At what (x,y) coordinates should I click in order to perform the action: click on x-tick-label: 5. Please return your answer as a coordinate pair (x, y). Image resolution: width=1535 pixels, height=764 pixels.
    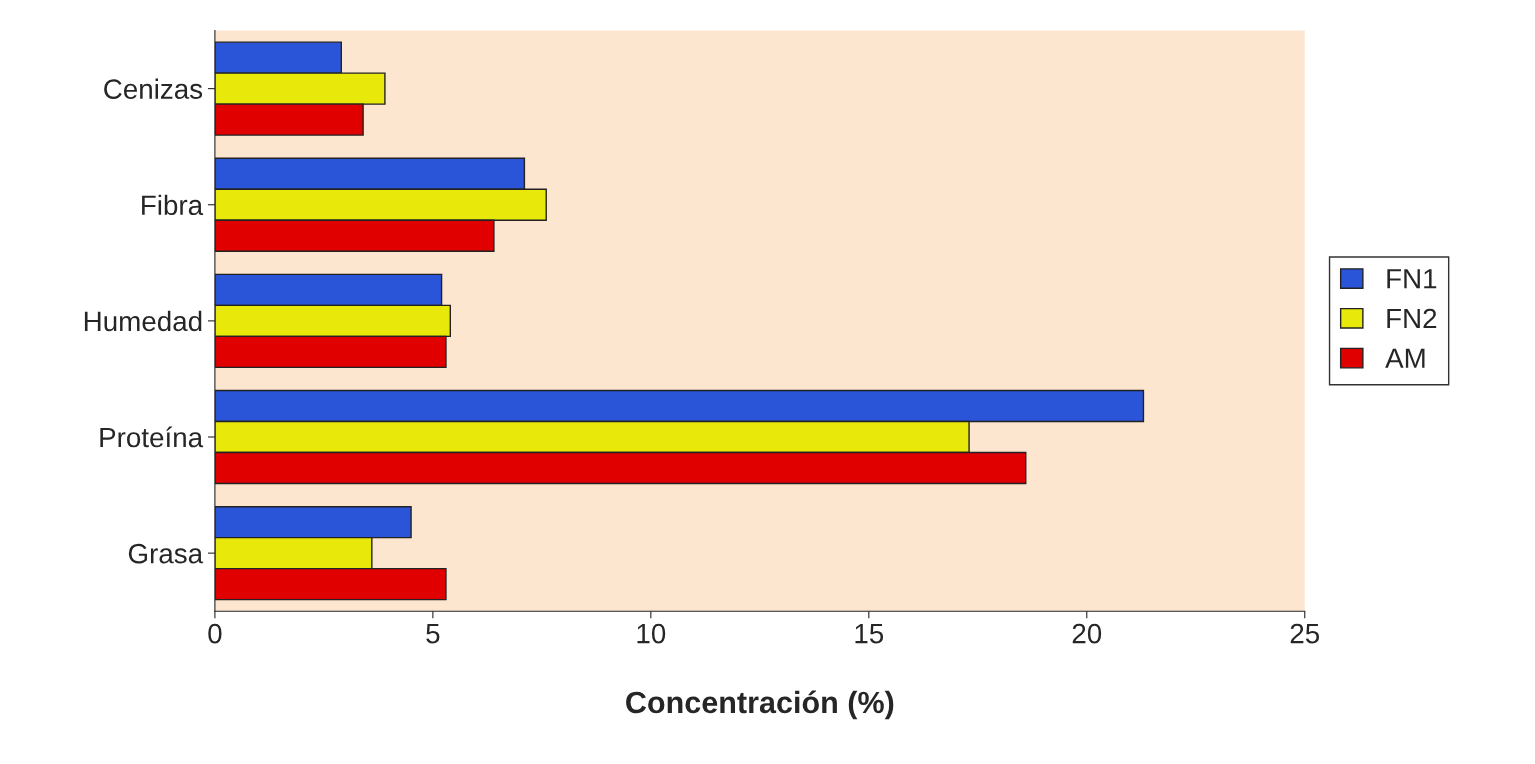
    Looking at the image, I should click on (433, 634).